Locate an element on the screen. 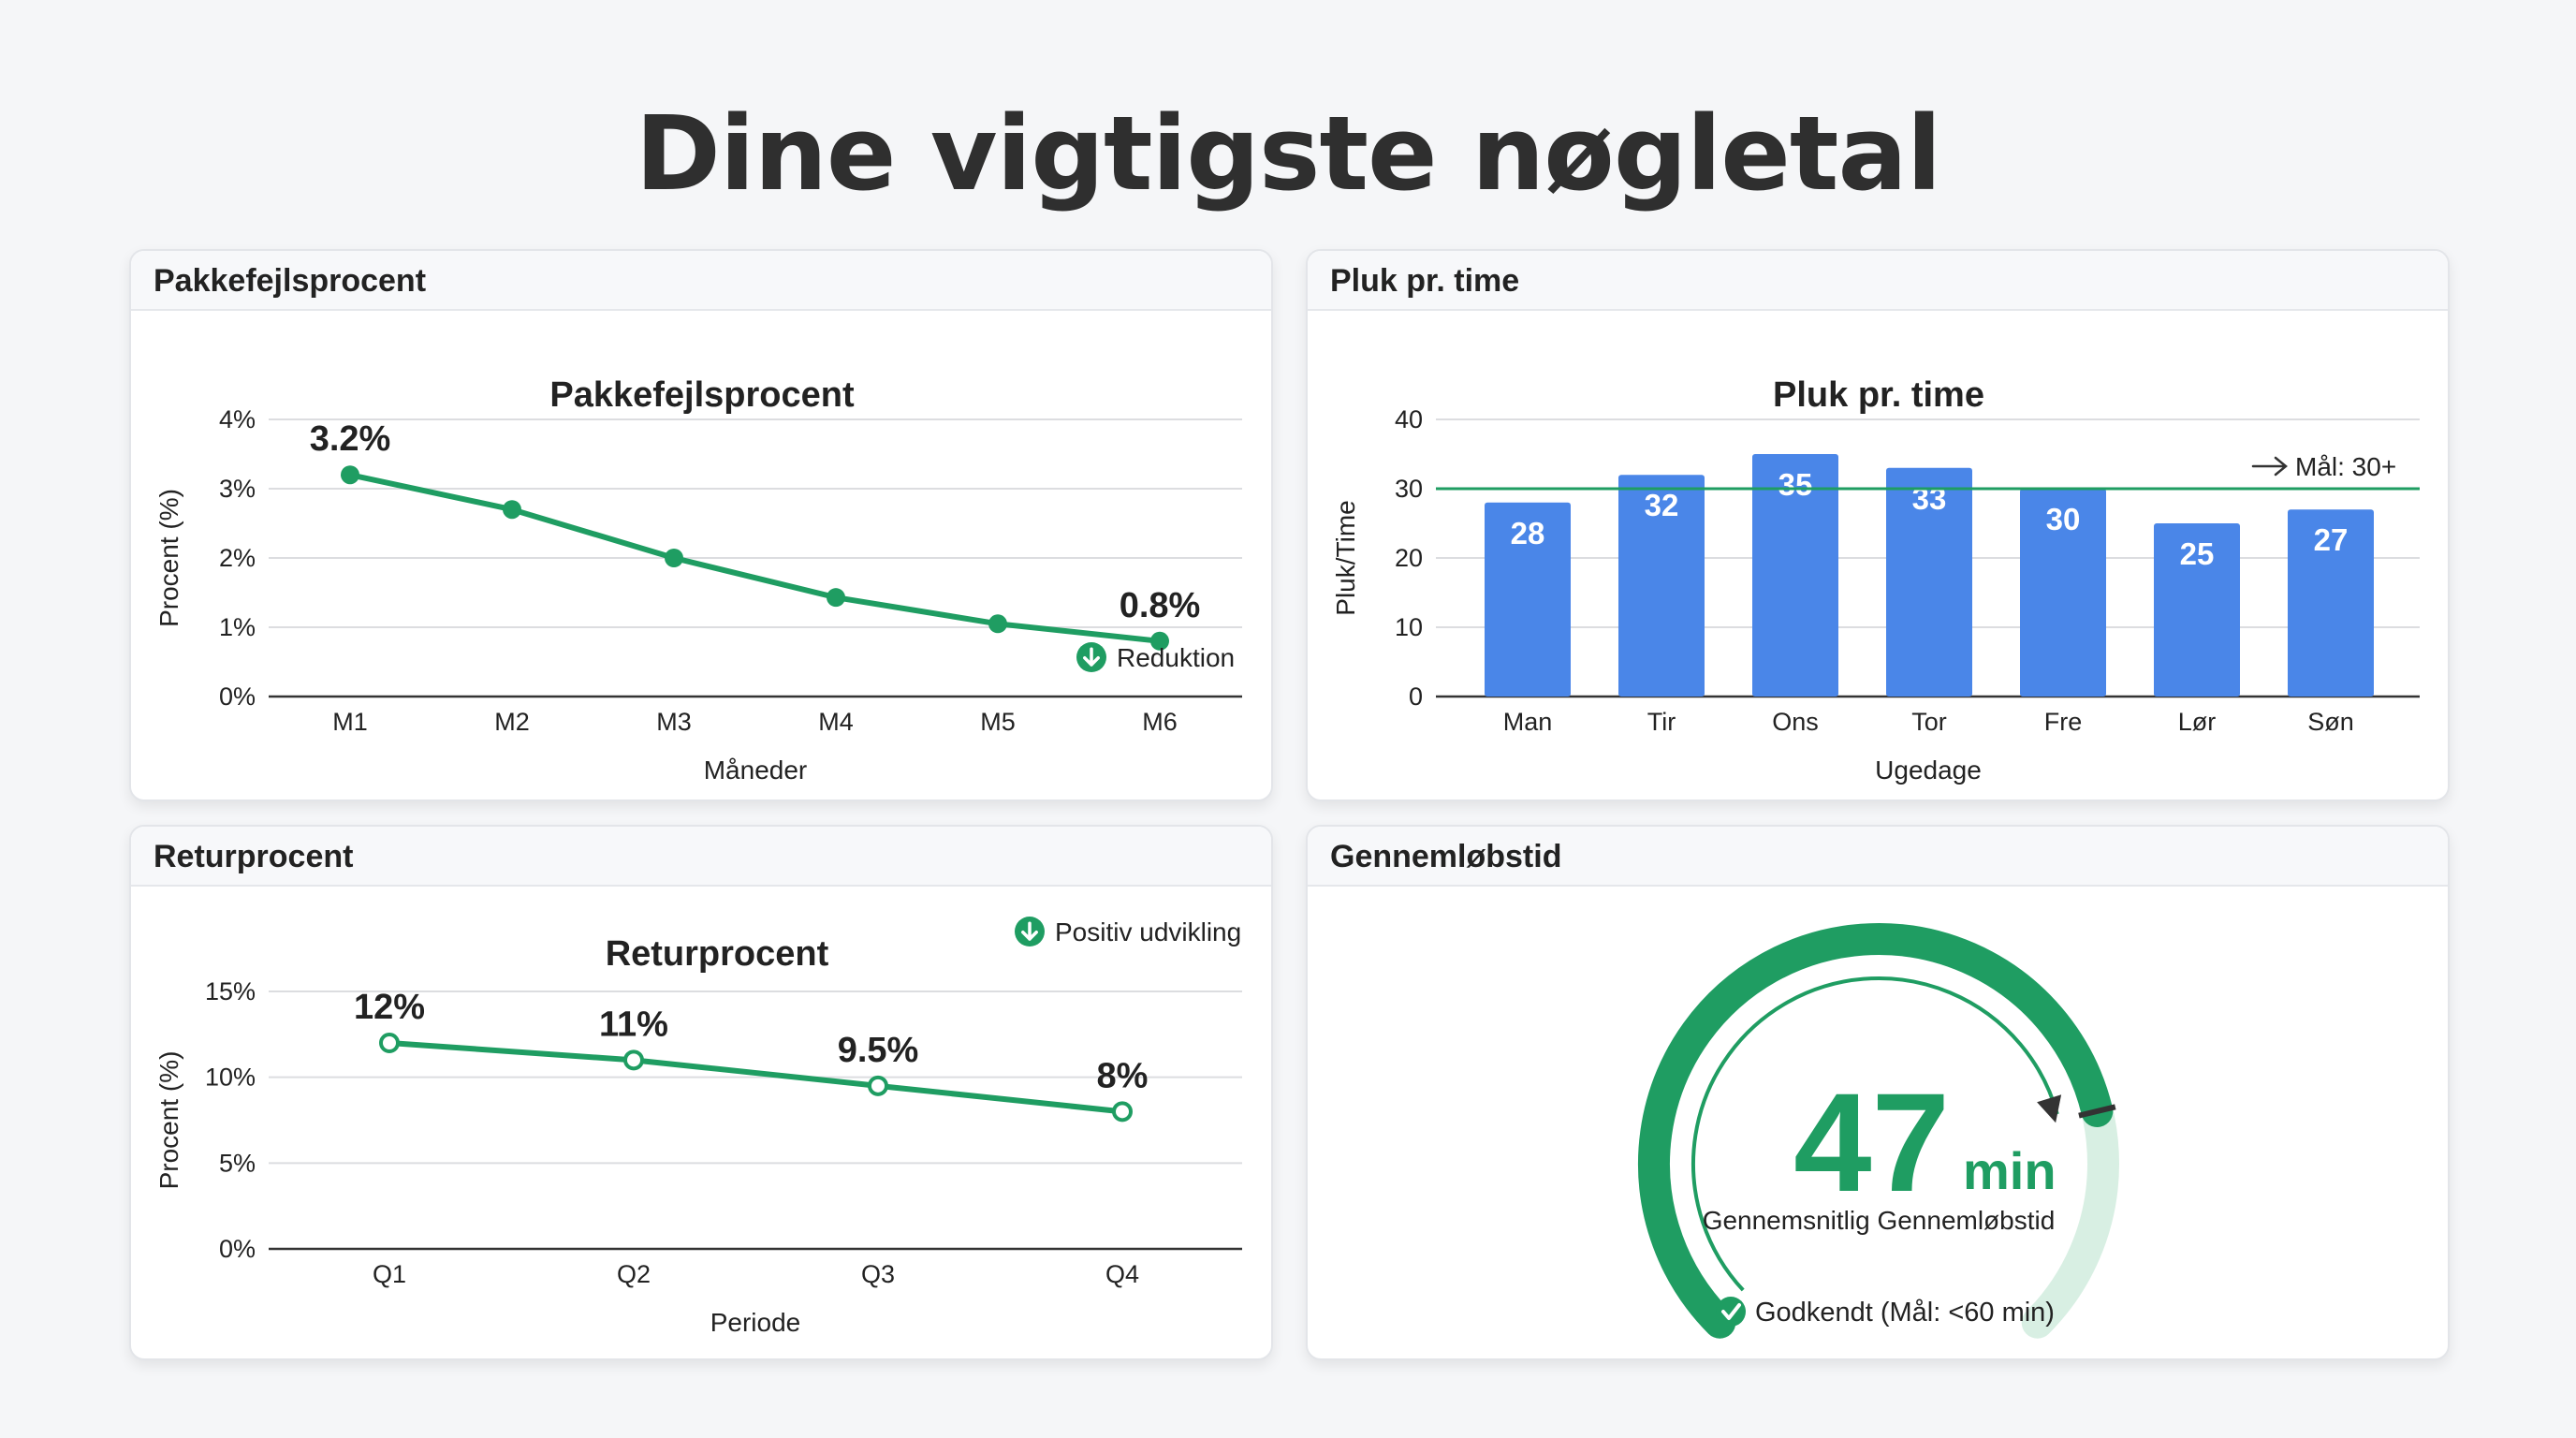 The height and width of the screenshot is (1438, 2576). y-tick-label: 5% is located at coordinates (237, 1163).